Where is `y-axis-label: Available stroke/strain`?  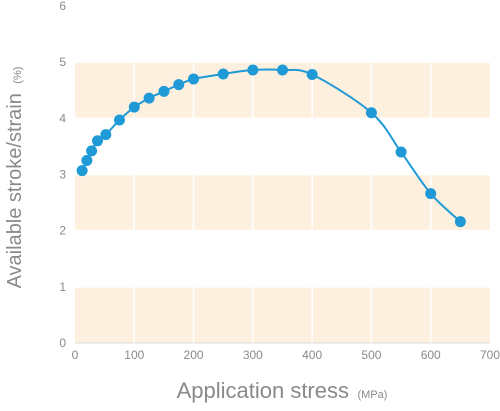 y-axis-label: Available stroke/strain is located at coordinates (15, 190).